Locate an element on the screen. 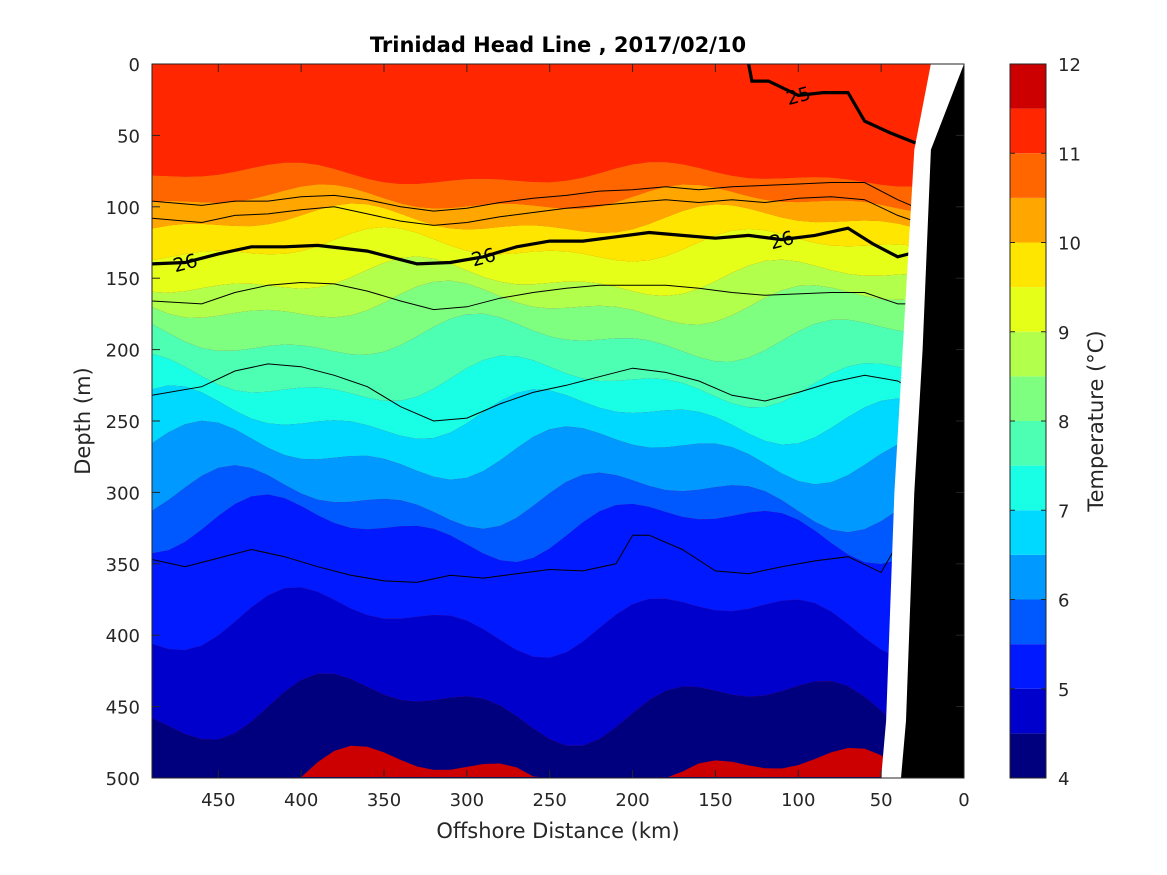 The image size is (1167, 875). band-6-6.5 is located at coordinates (558, 476).